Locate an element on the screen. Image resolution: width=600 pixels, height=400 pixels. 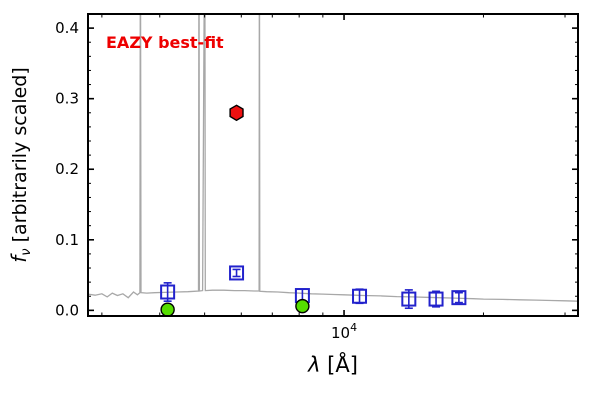
y-tick-label: 0.0 is located at coordinates (67, 310).